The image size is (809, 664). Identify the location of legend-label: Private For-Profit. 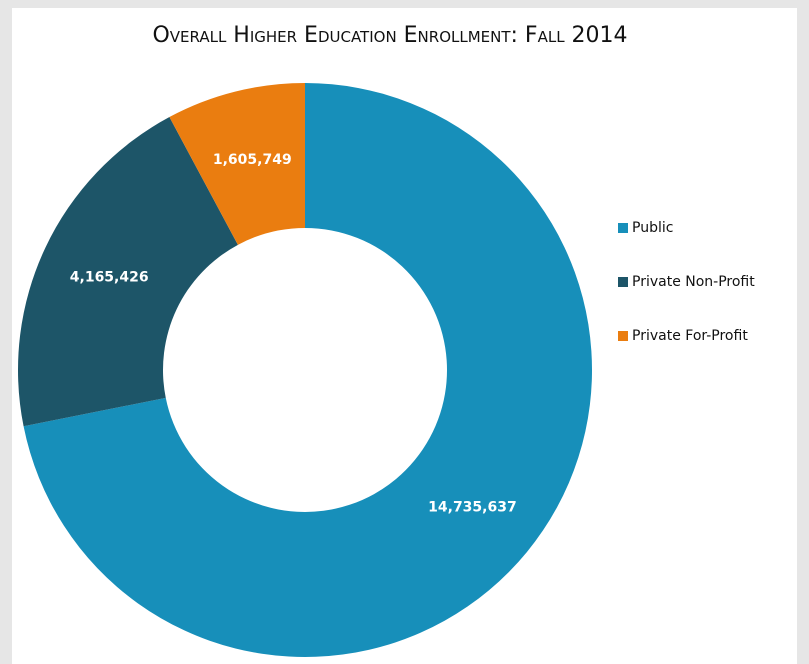
(690, 336).